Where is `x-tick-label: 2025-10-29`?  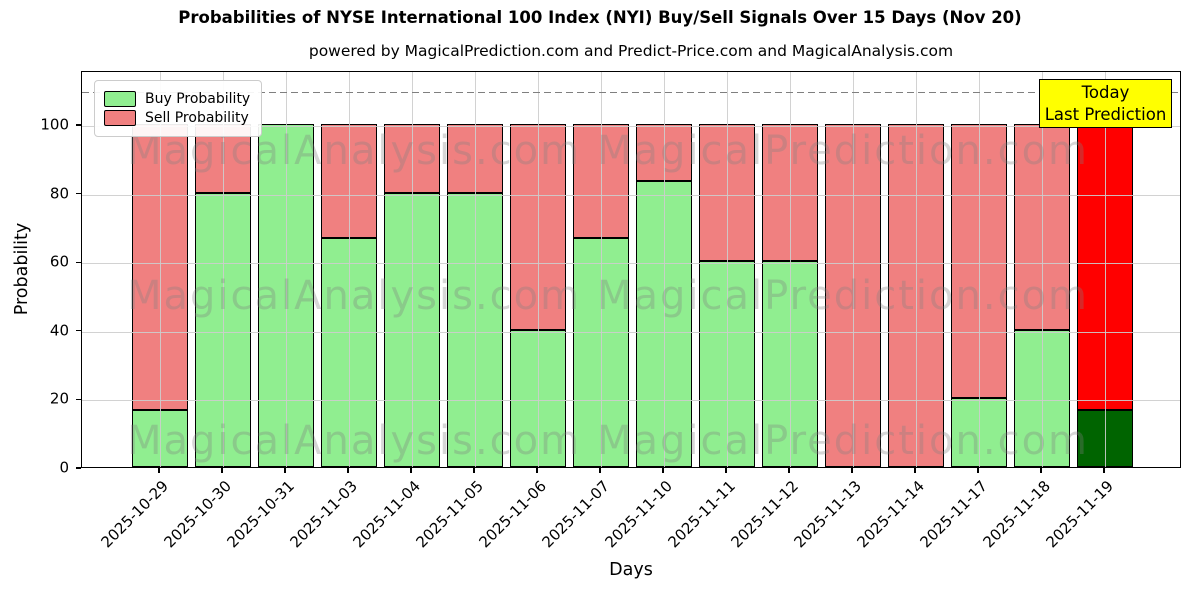 x-tick-label: 2025-10-29 is located at coordinates (134, 514).